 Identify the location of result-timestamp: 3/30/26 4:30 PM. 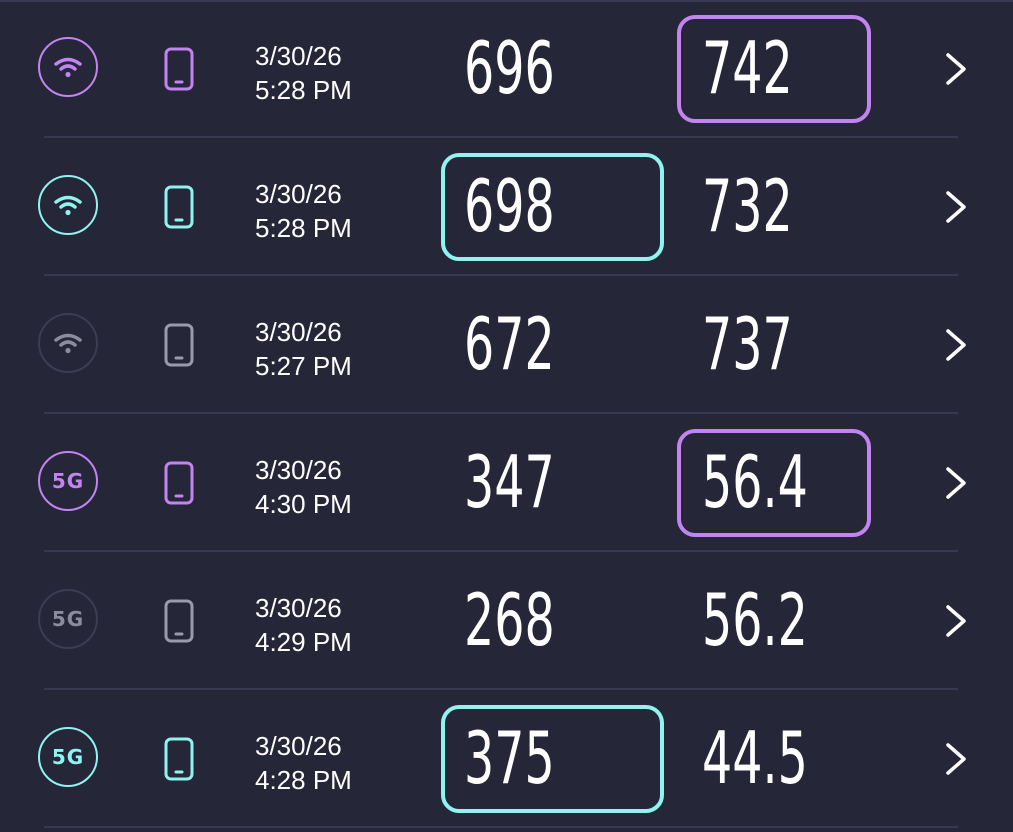
(303, 487).